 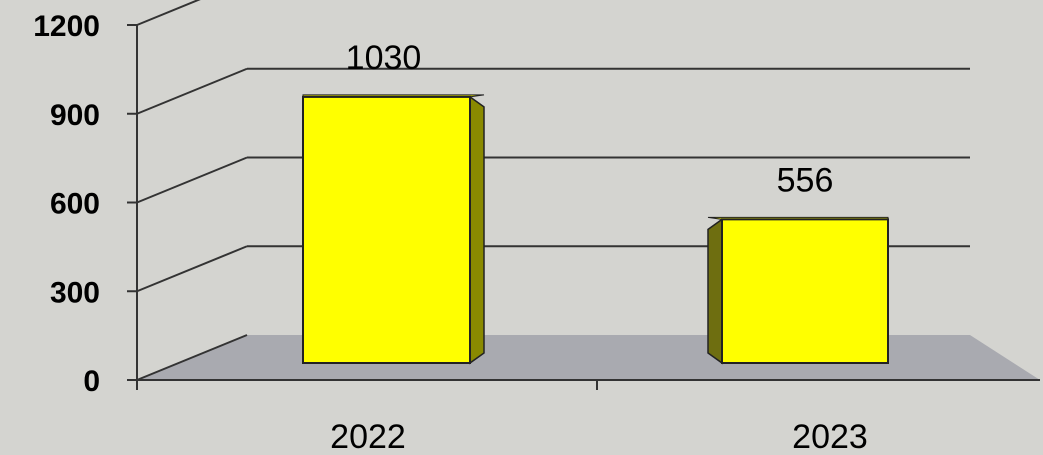 What do you see at coordinates (368, 436) in the screenshot?
I see `x-category-label: 2022` at bounding box center [368, 436].